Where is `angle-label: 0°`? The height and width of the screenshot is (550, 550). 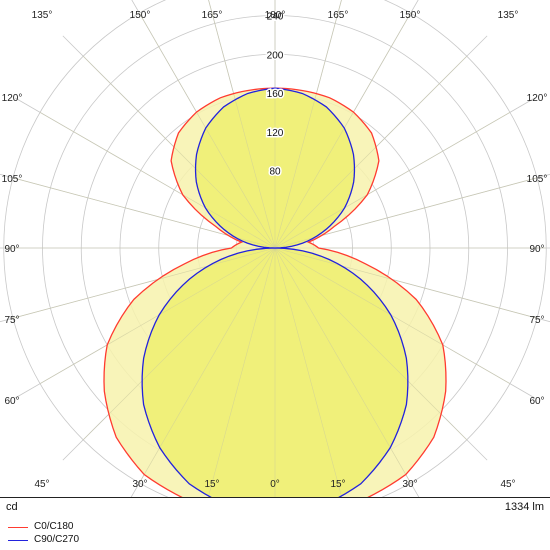 angle-label: 0° is located at coordinates (275, 484).